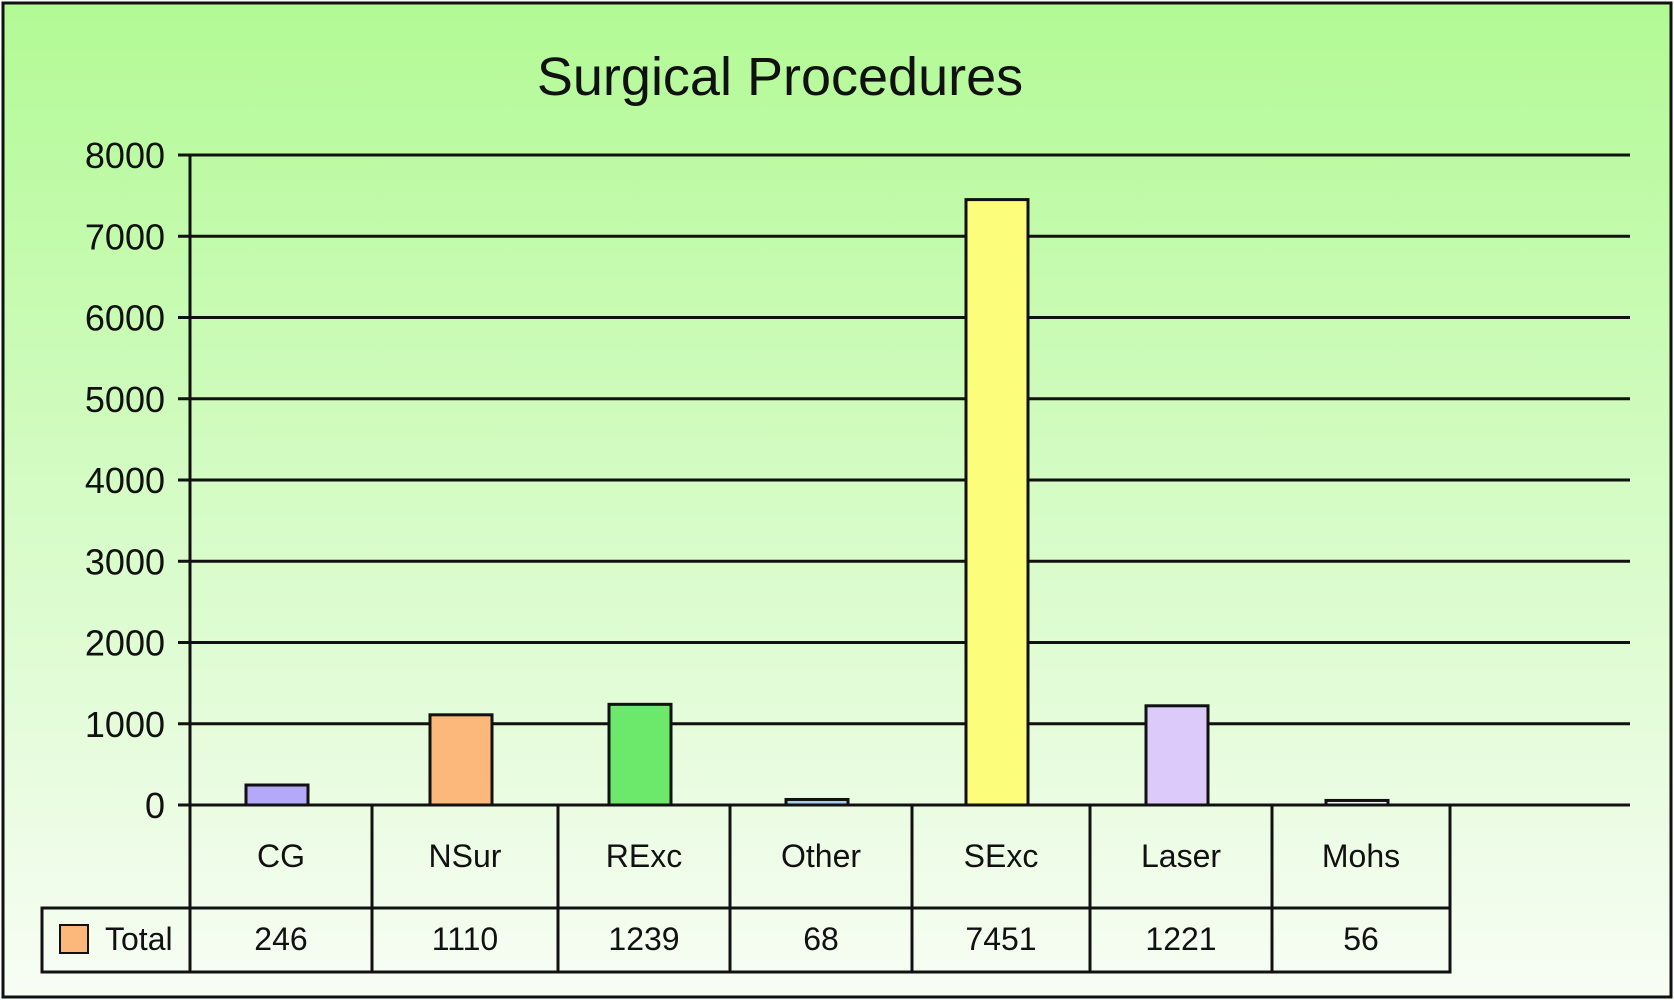 Image resolution: width=1674 pixels, height=1000 pixels. I want to click on data-table-value: 1221, so click(1180, 939).